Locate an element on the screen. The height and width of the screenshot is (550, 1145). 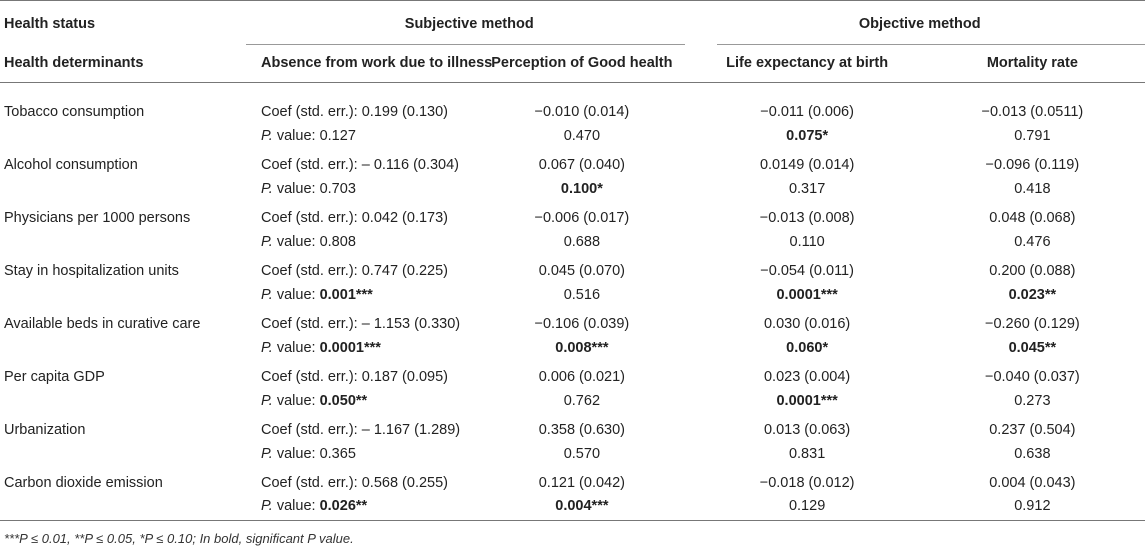
col-life-expectancy: Life expectancy at birth is located at coordinates (807, 63).